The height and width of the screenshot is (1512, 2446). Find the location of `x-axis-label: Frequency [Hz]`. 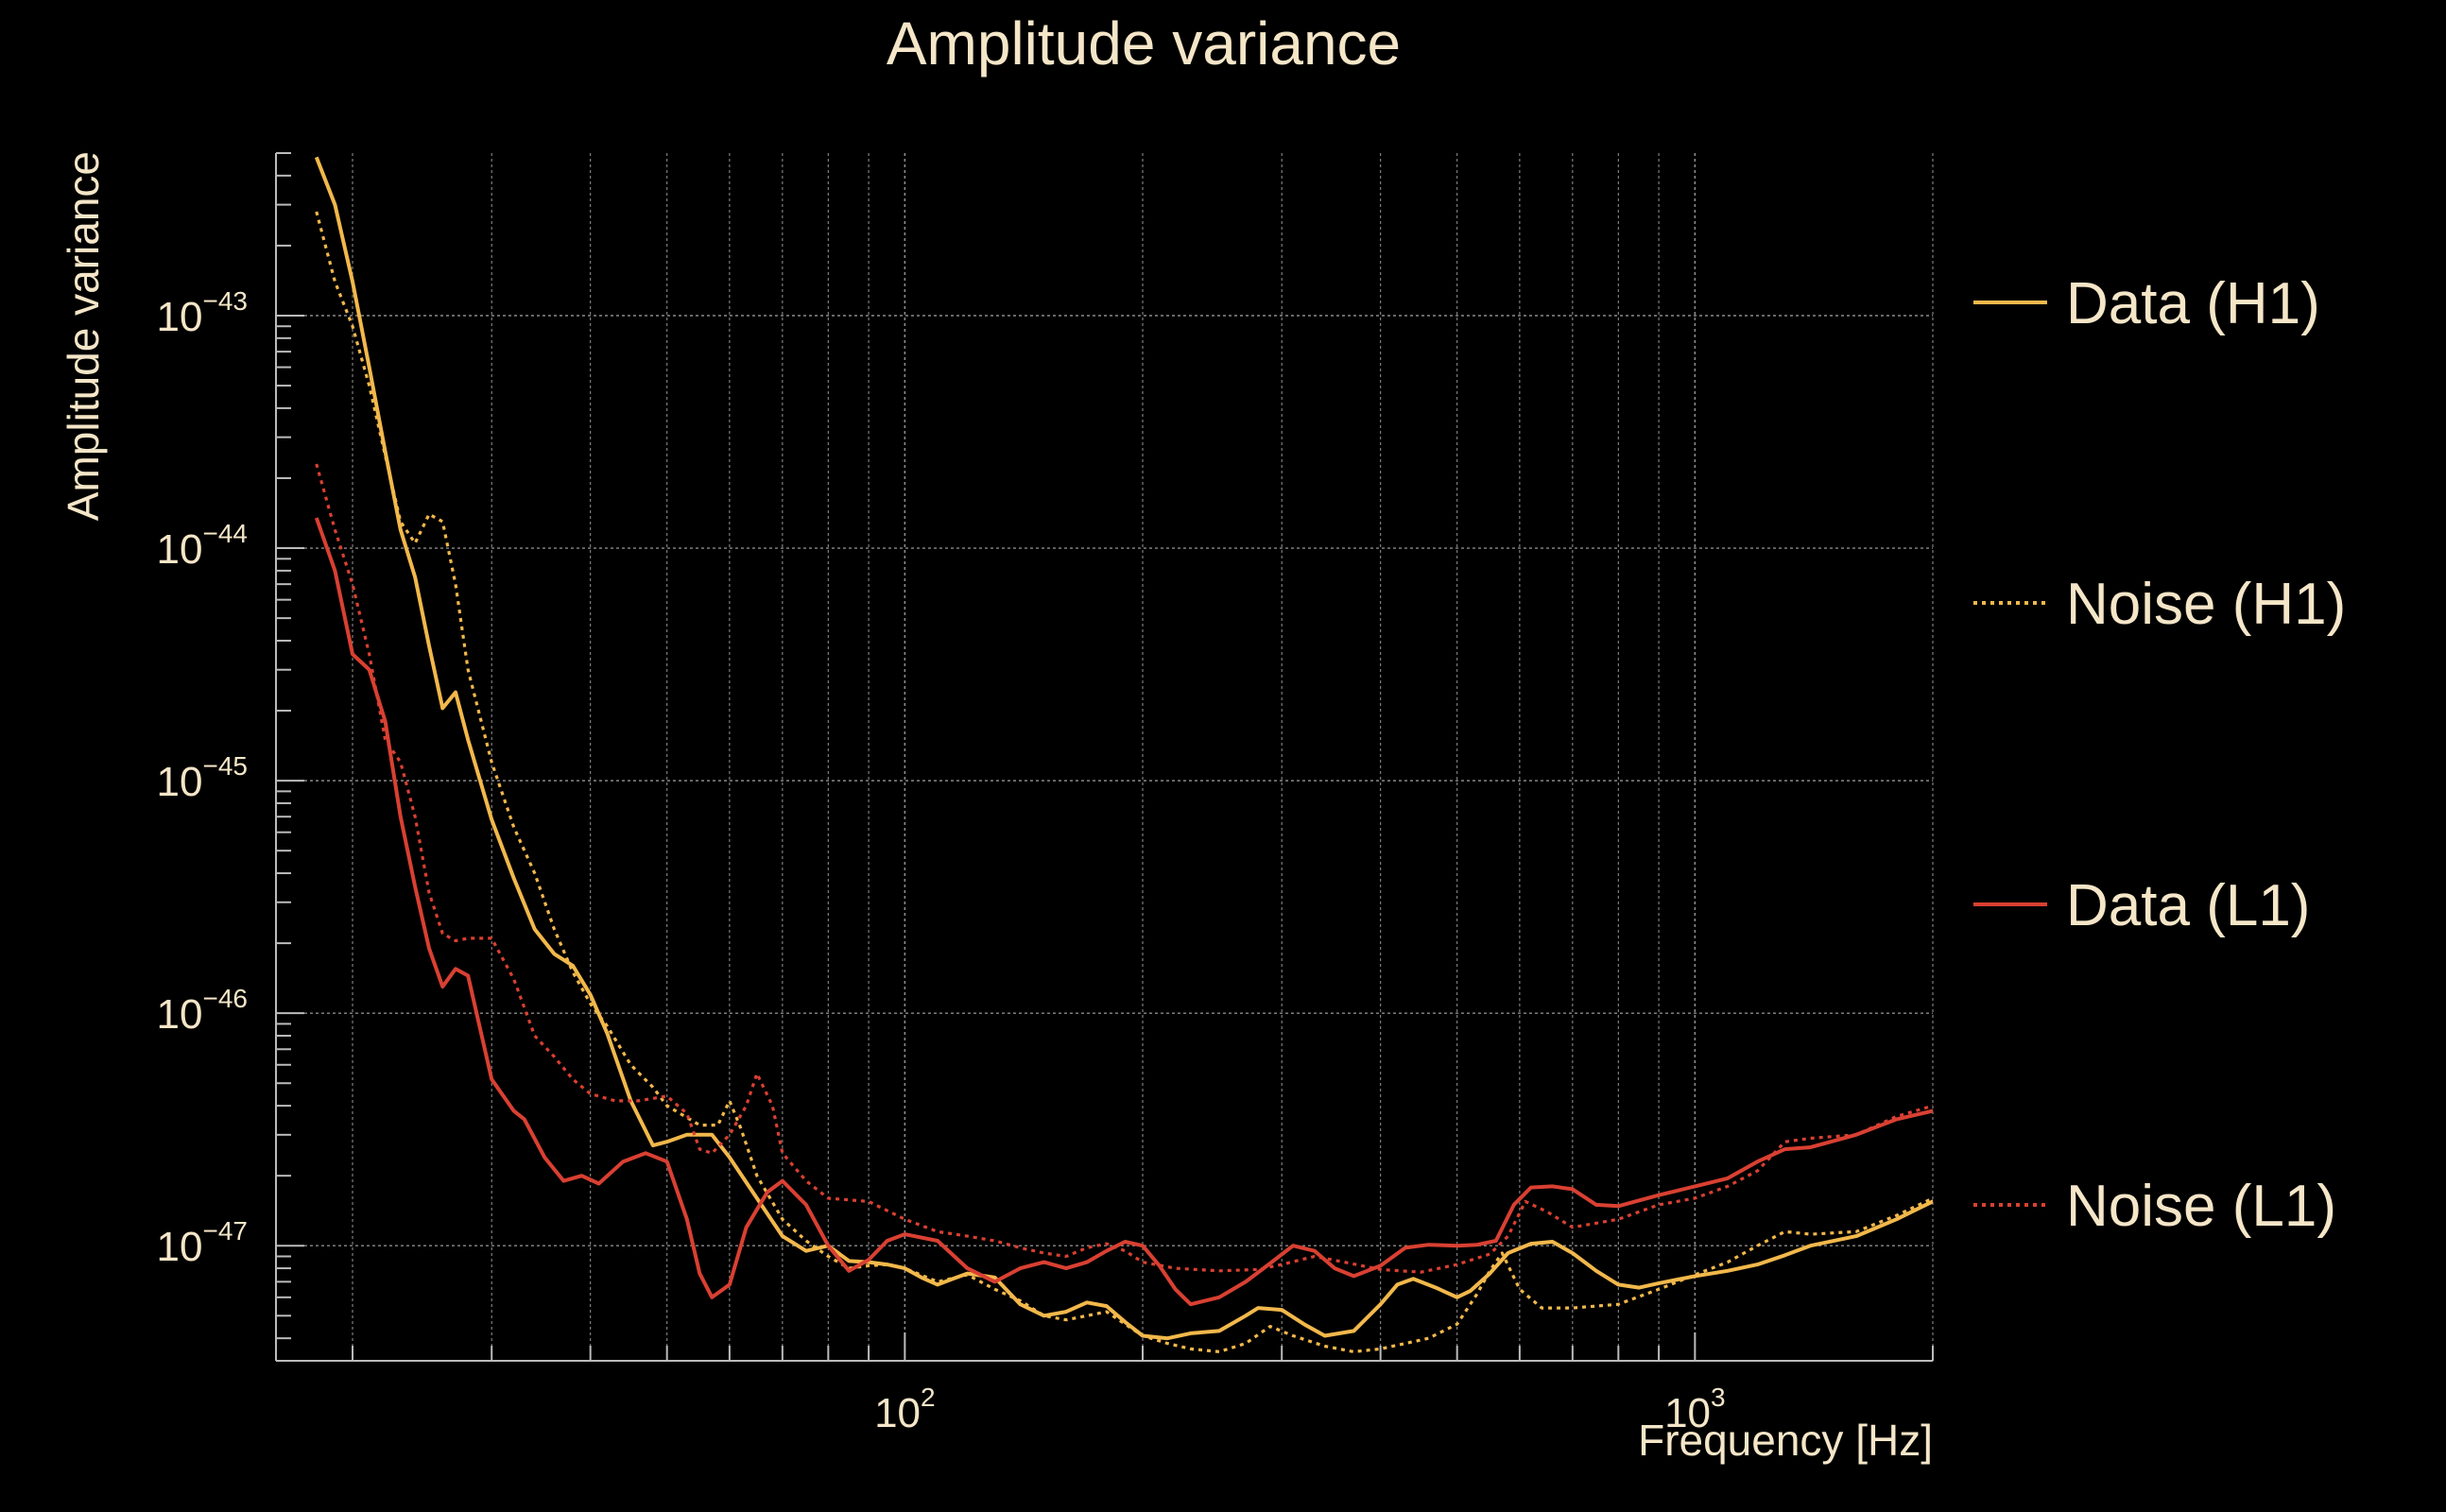

x-axis-label: Frequency [Hz] is located at coordinates (1785, 1440).